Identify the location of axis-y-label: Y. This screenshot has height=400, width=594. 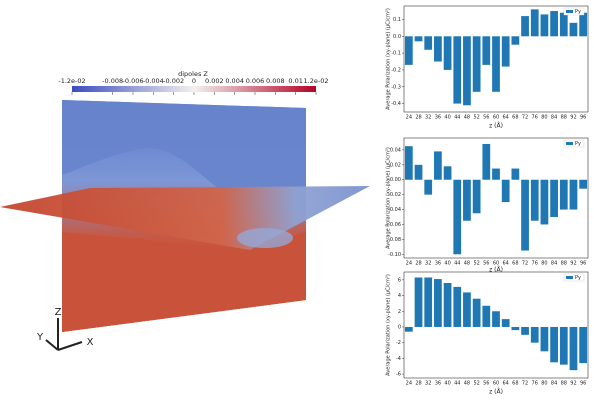
(40, 337).